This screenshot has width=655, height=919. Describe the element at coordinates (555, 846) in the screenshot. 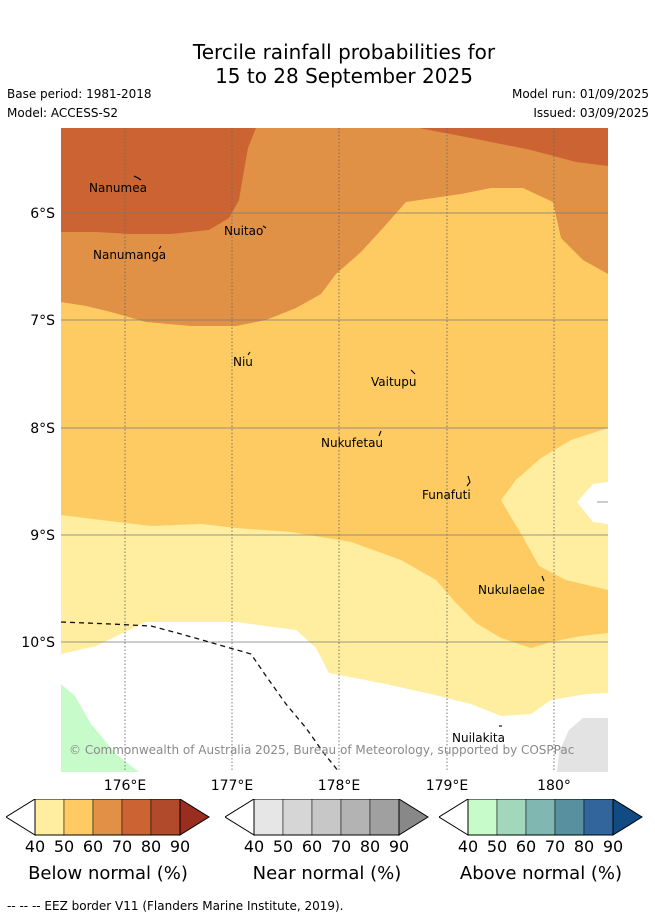

I see `colorbar-above-tick-70: 70` at that location.